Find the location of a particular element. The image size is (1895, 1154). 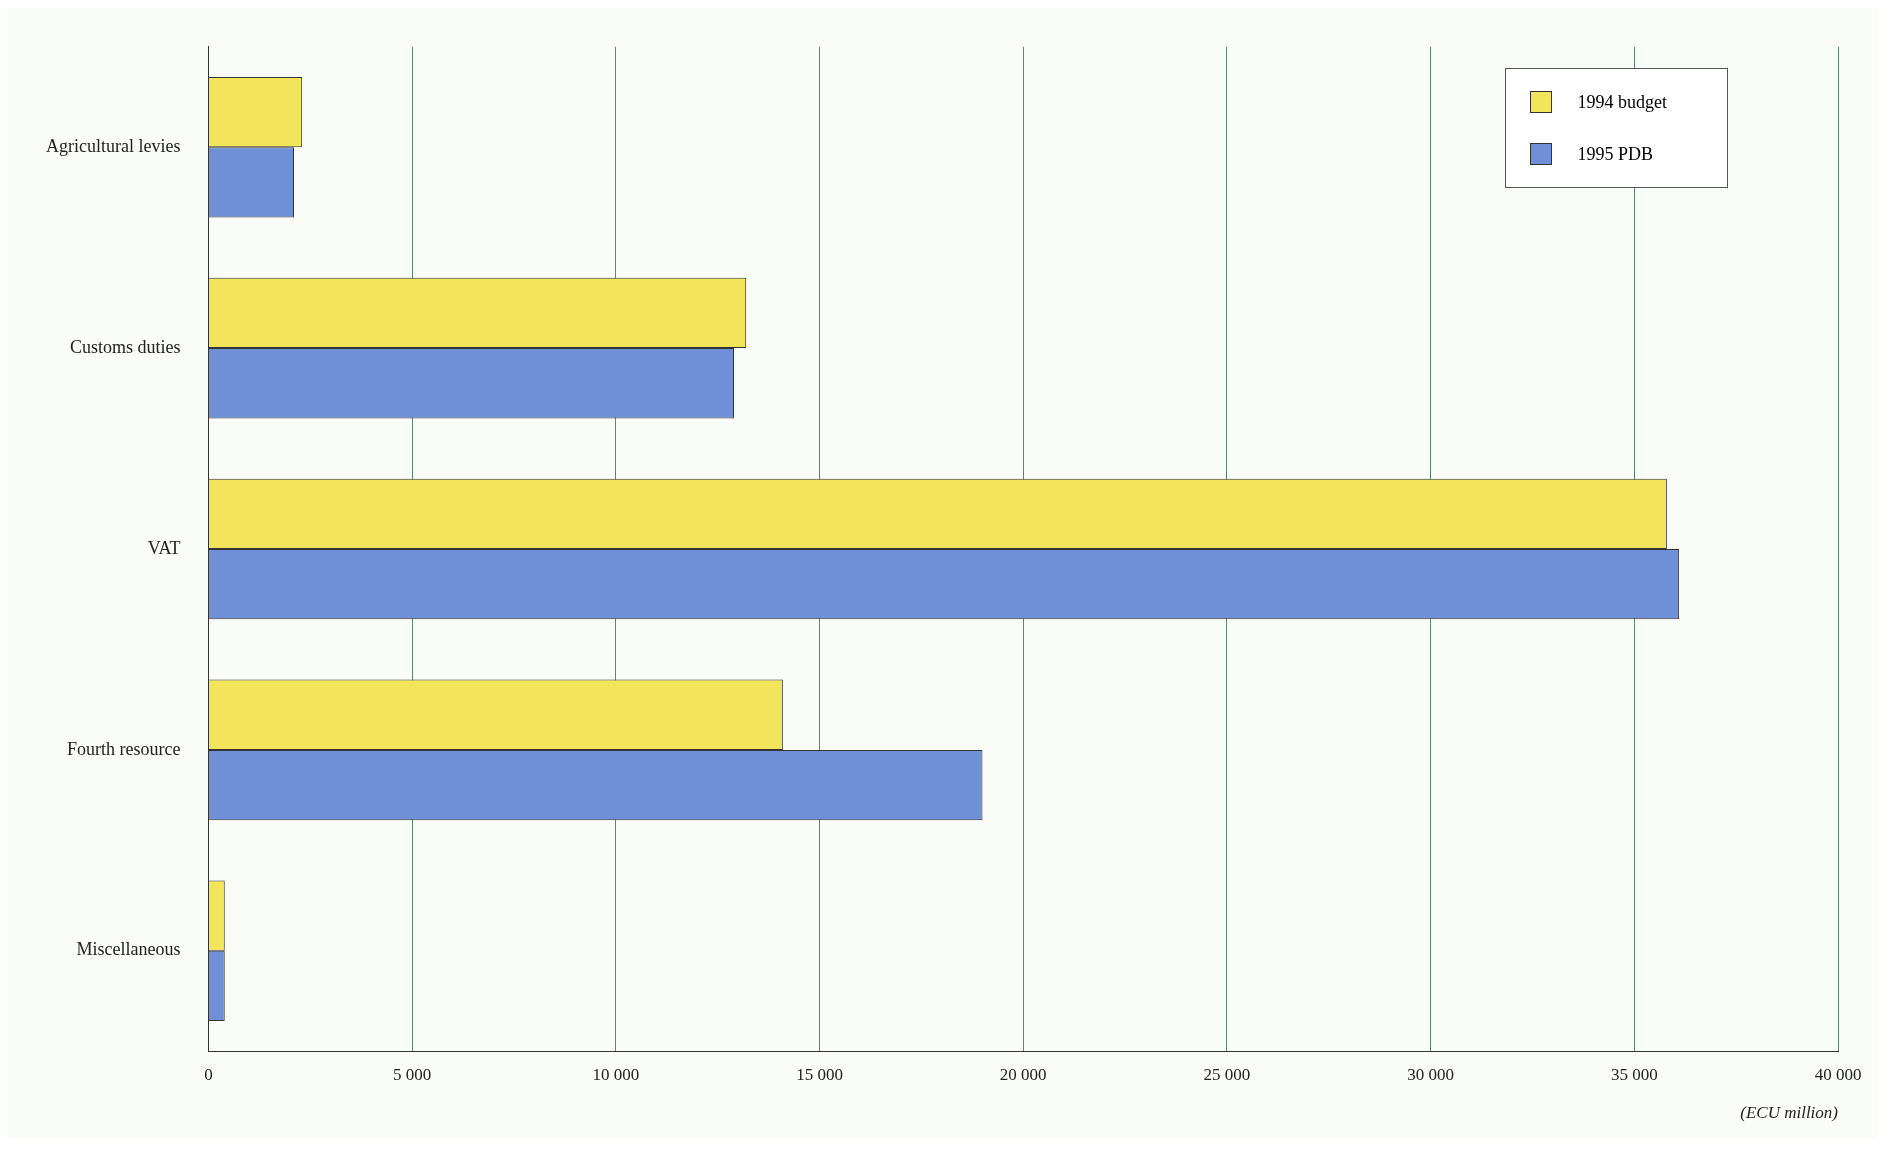

y-tick-label: Miscellaneous is located at coordinates (128, 949).